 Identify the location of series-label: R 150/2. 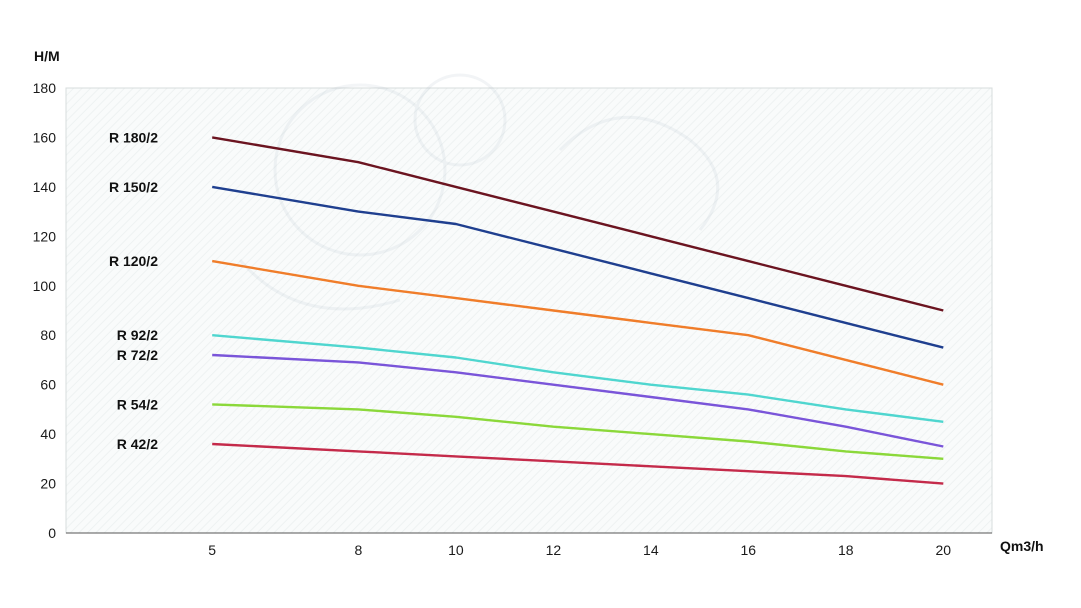
(133, 187).